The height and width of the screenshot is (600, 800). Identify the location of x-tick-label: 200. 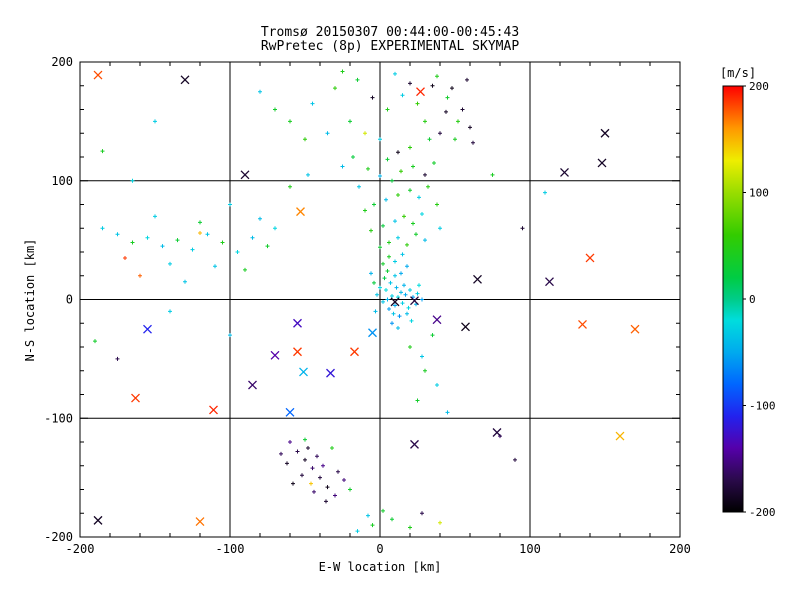
(680, 549).